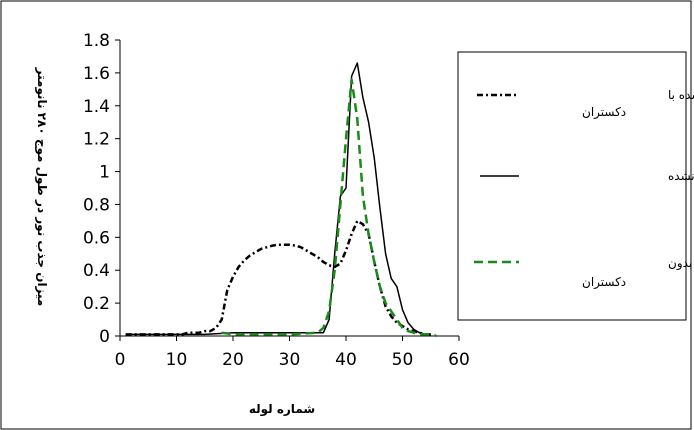  I want to click on y-tick-label: 0.8, so click(96, 205).